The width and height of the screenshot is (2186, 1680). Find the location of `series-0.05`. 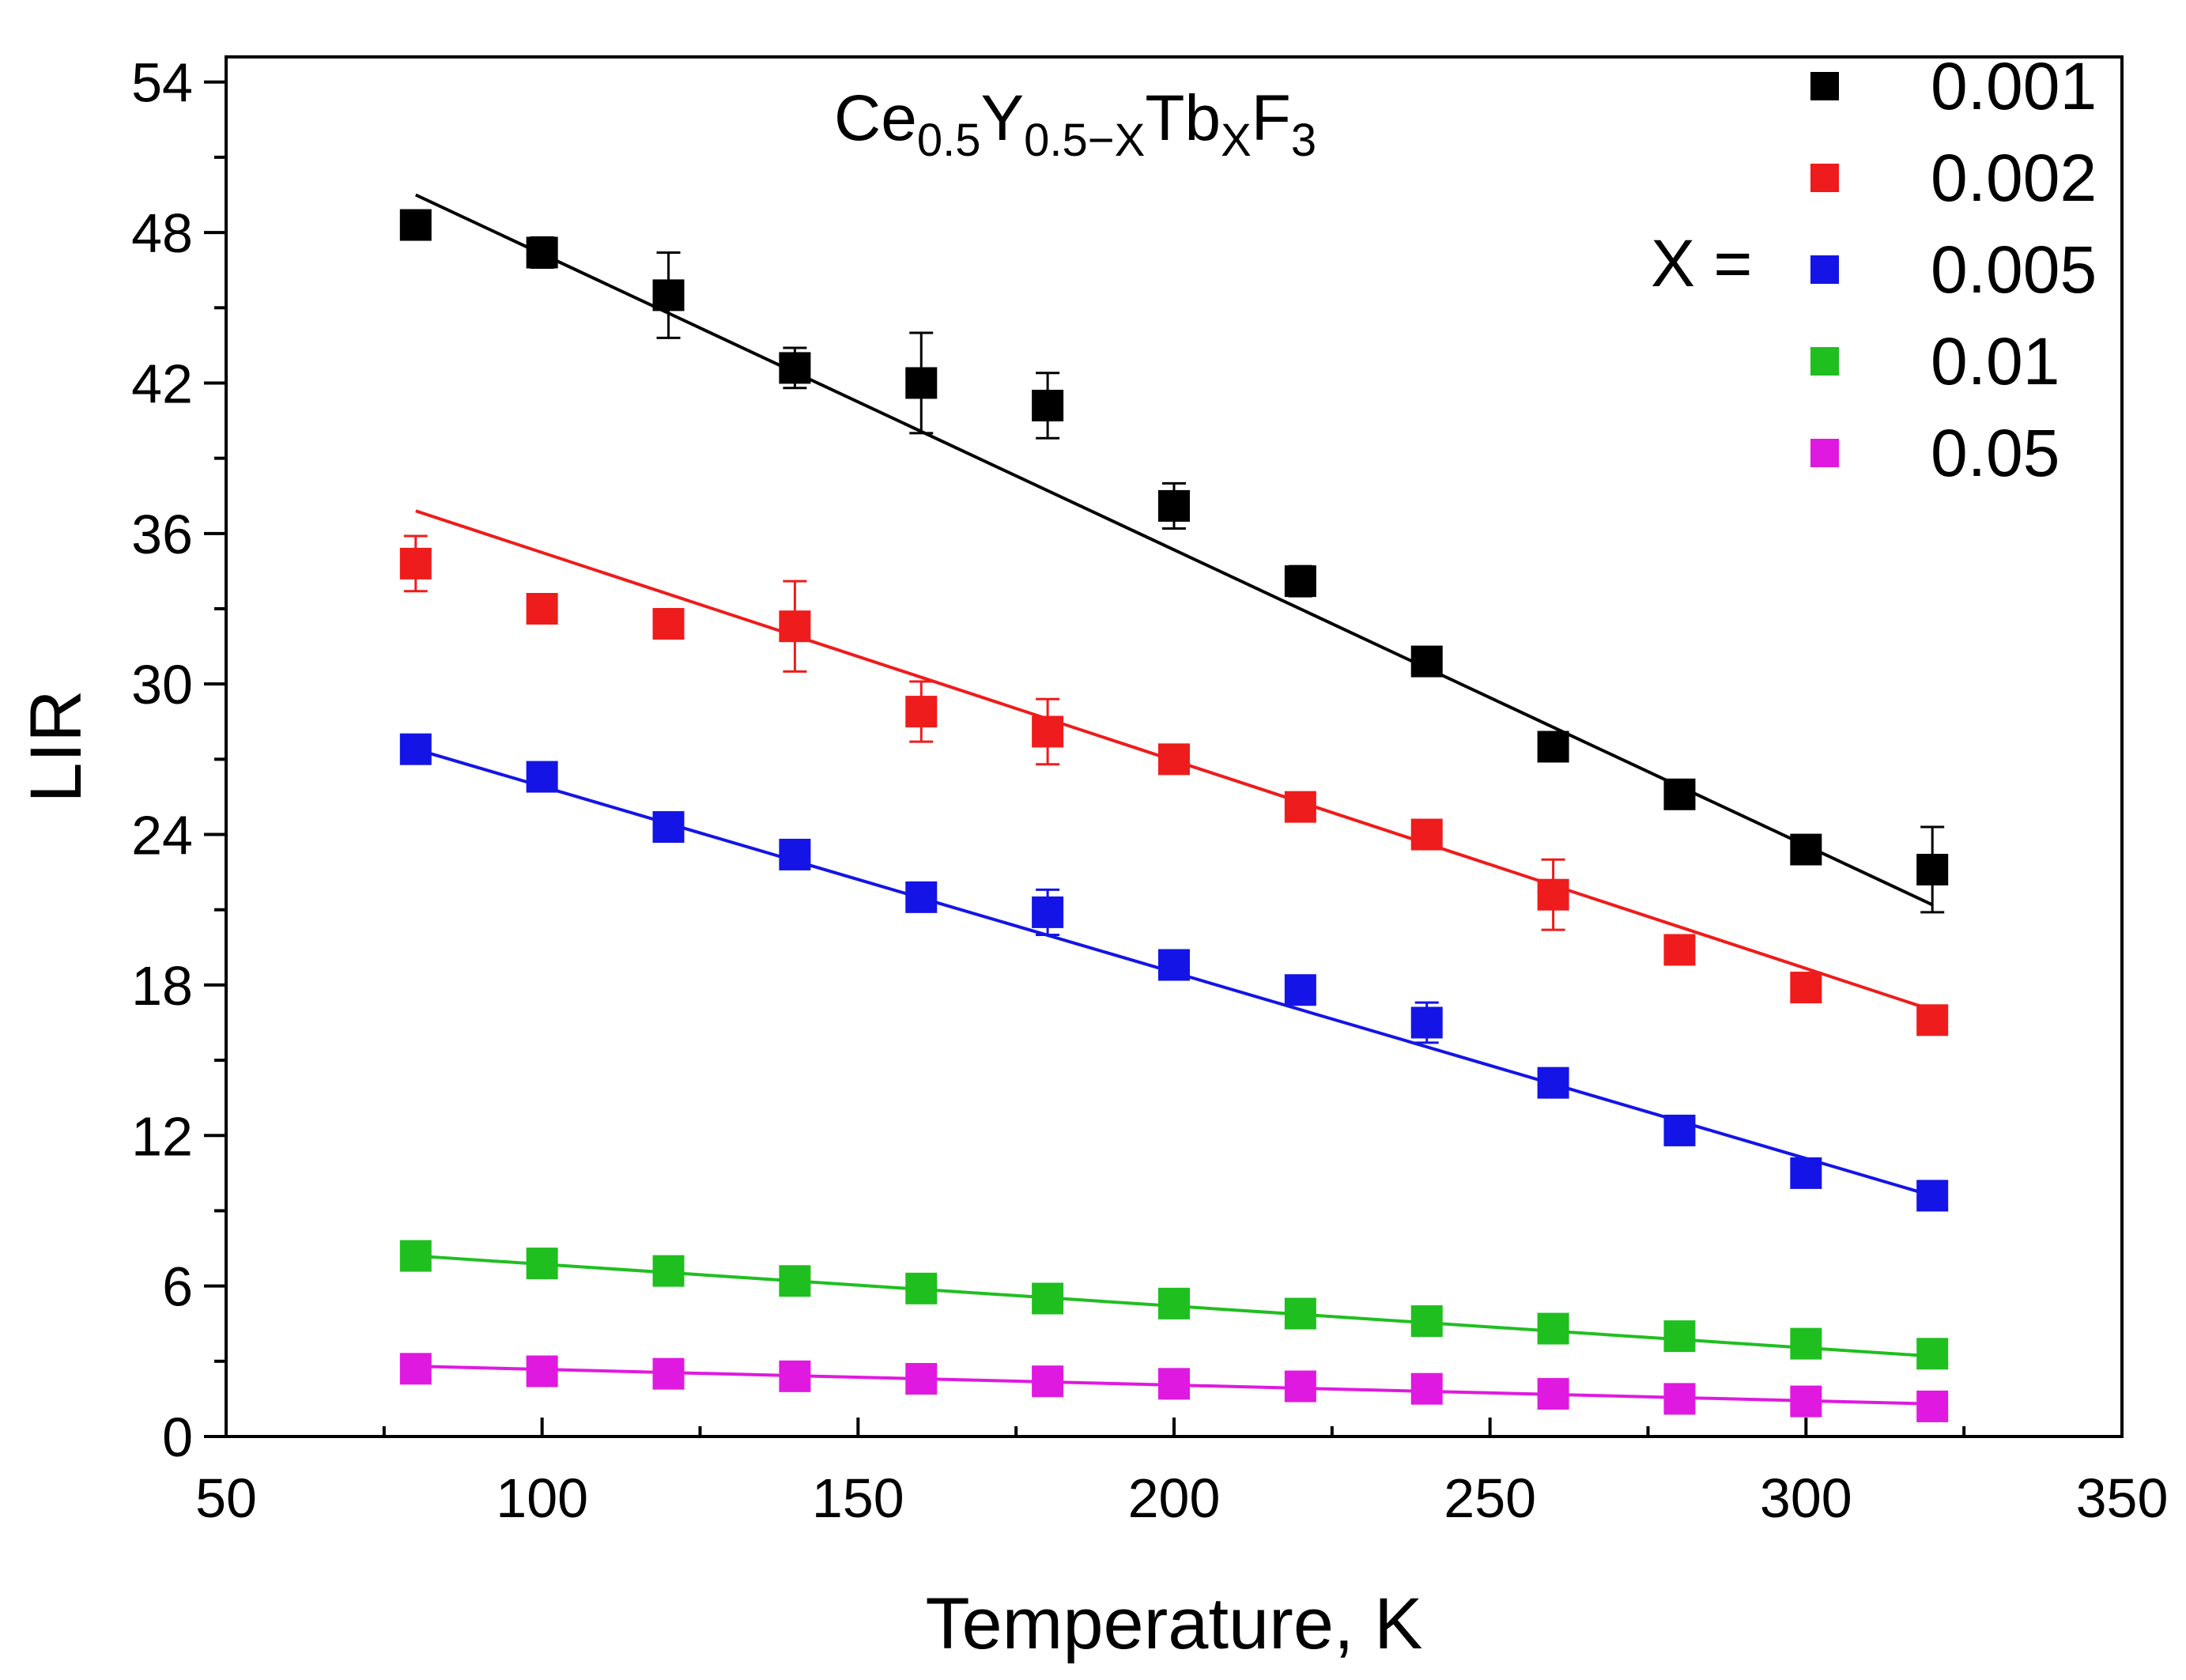

series-0.05 is located at coordinates (1174, 1387).